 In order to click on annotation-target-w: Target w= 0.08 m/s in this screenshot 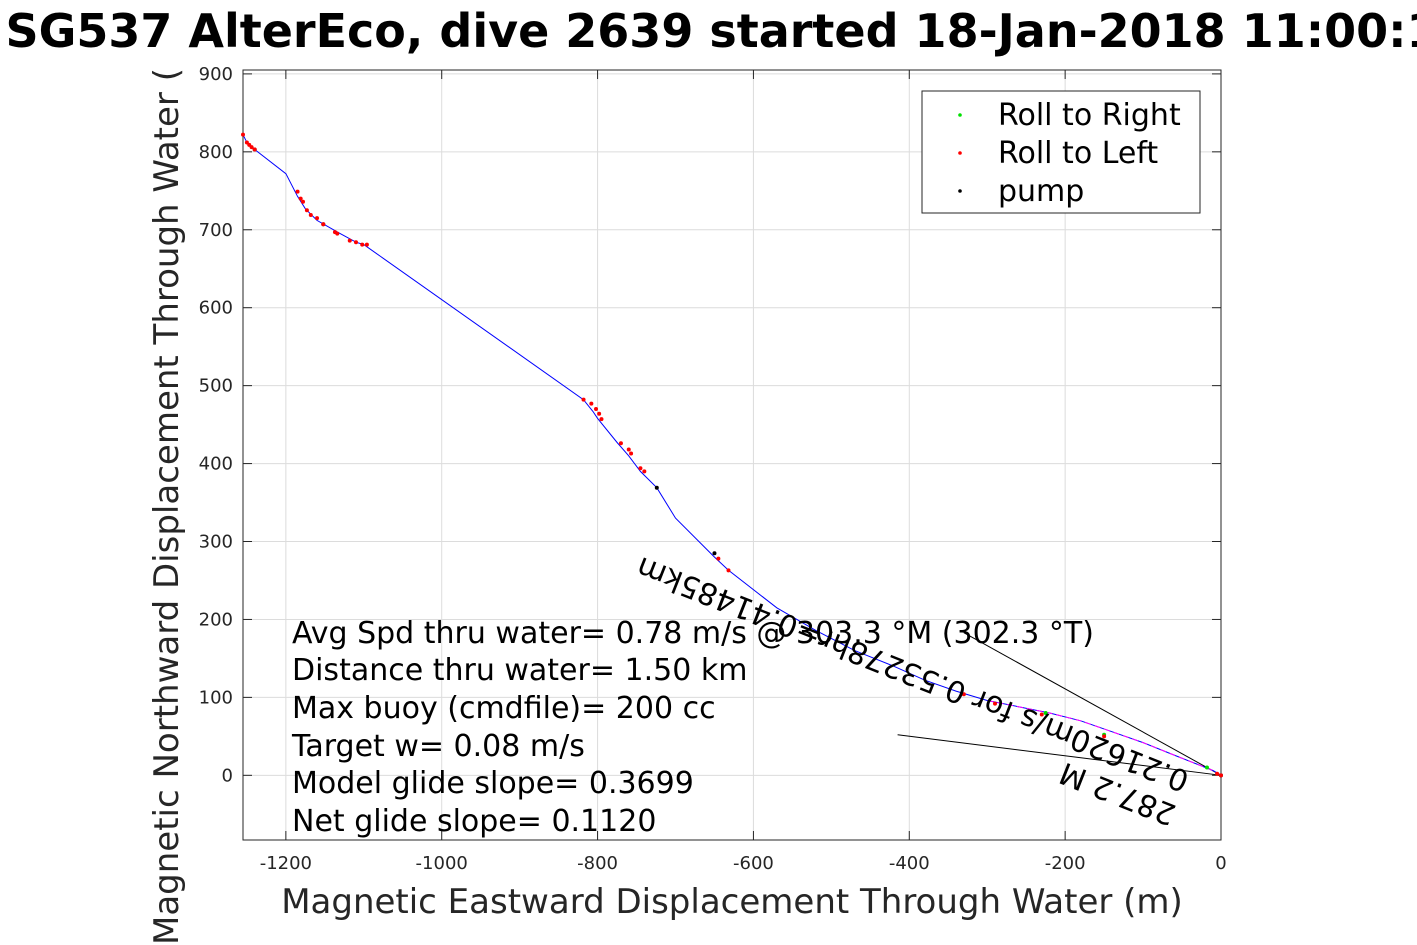, I will do `click(438, 746)`.